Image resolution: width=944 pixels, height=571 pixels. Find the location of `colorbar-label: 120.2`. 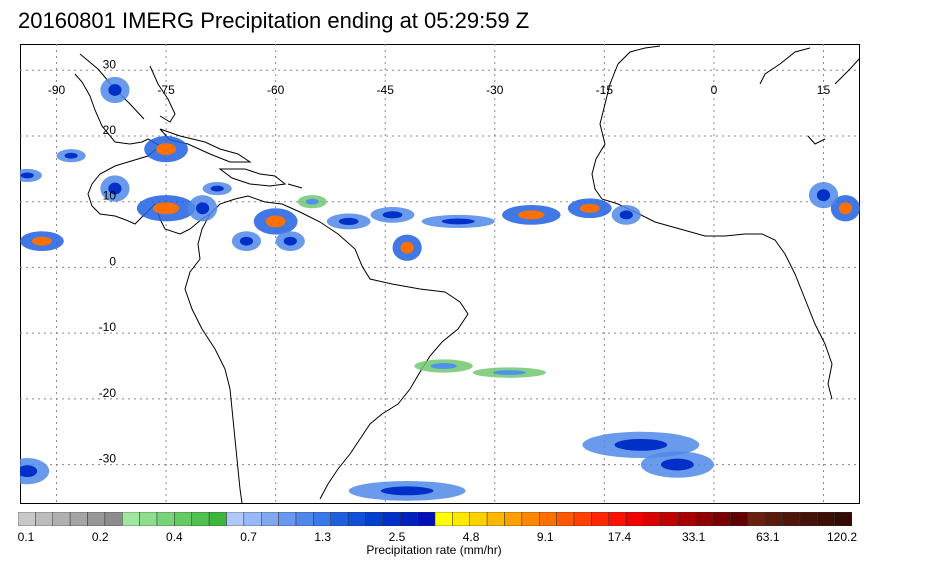

colorbar-label: 120.2 is located at coordinates (842, 537).